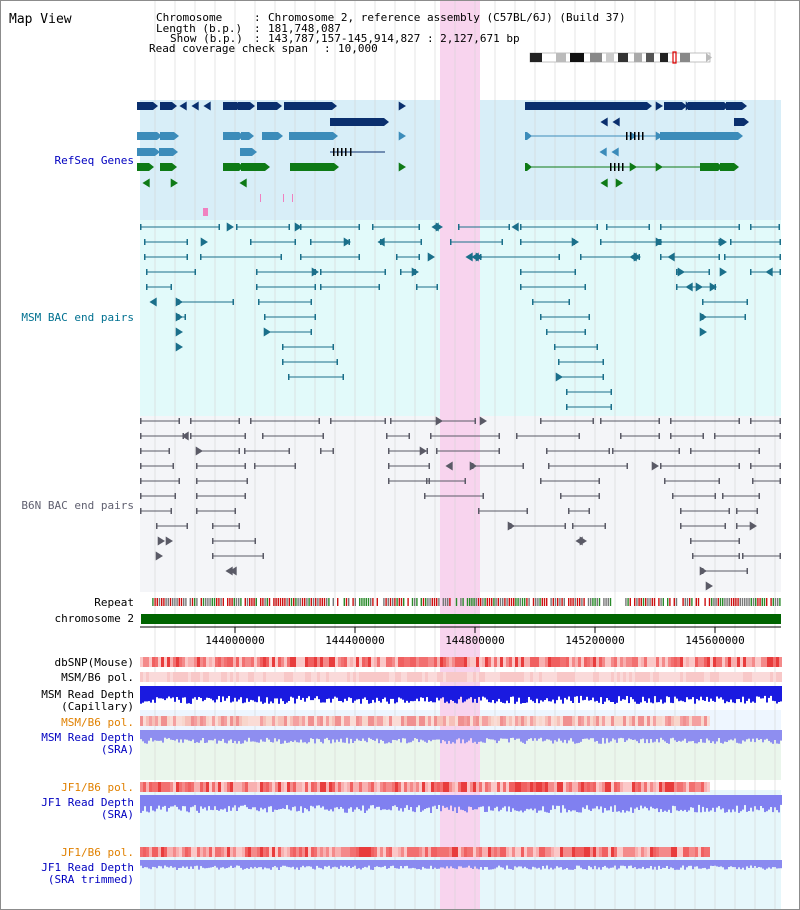  I want to click on refseq-features, so click(443, 158).